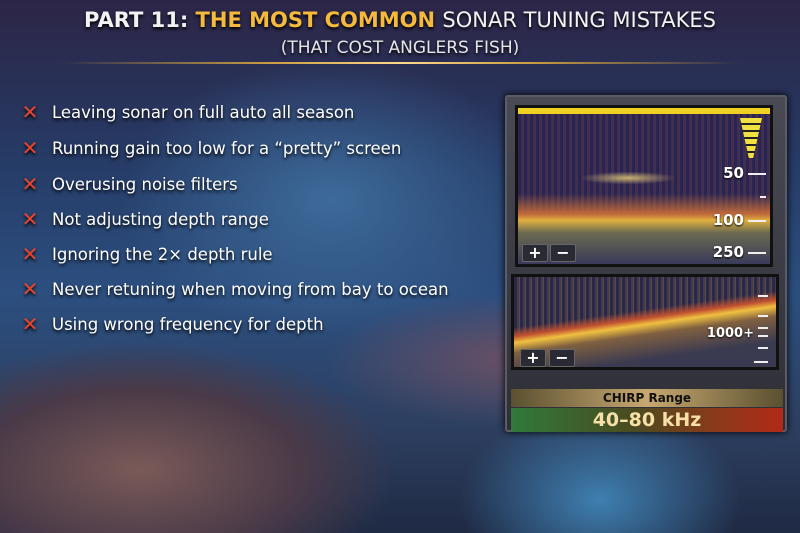 This screenshot has width=800, height=533. Describe the element at coordinates (728, 220) in the screenshot. I see `depth-label: 100` at that location.